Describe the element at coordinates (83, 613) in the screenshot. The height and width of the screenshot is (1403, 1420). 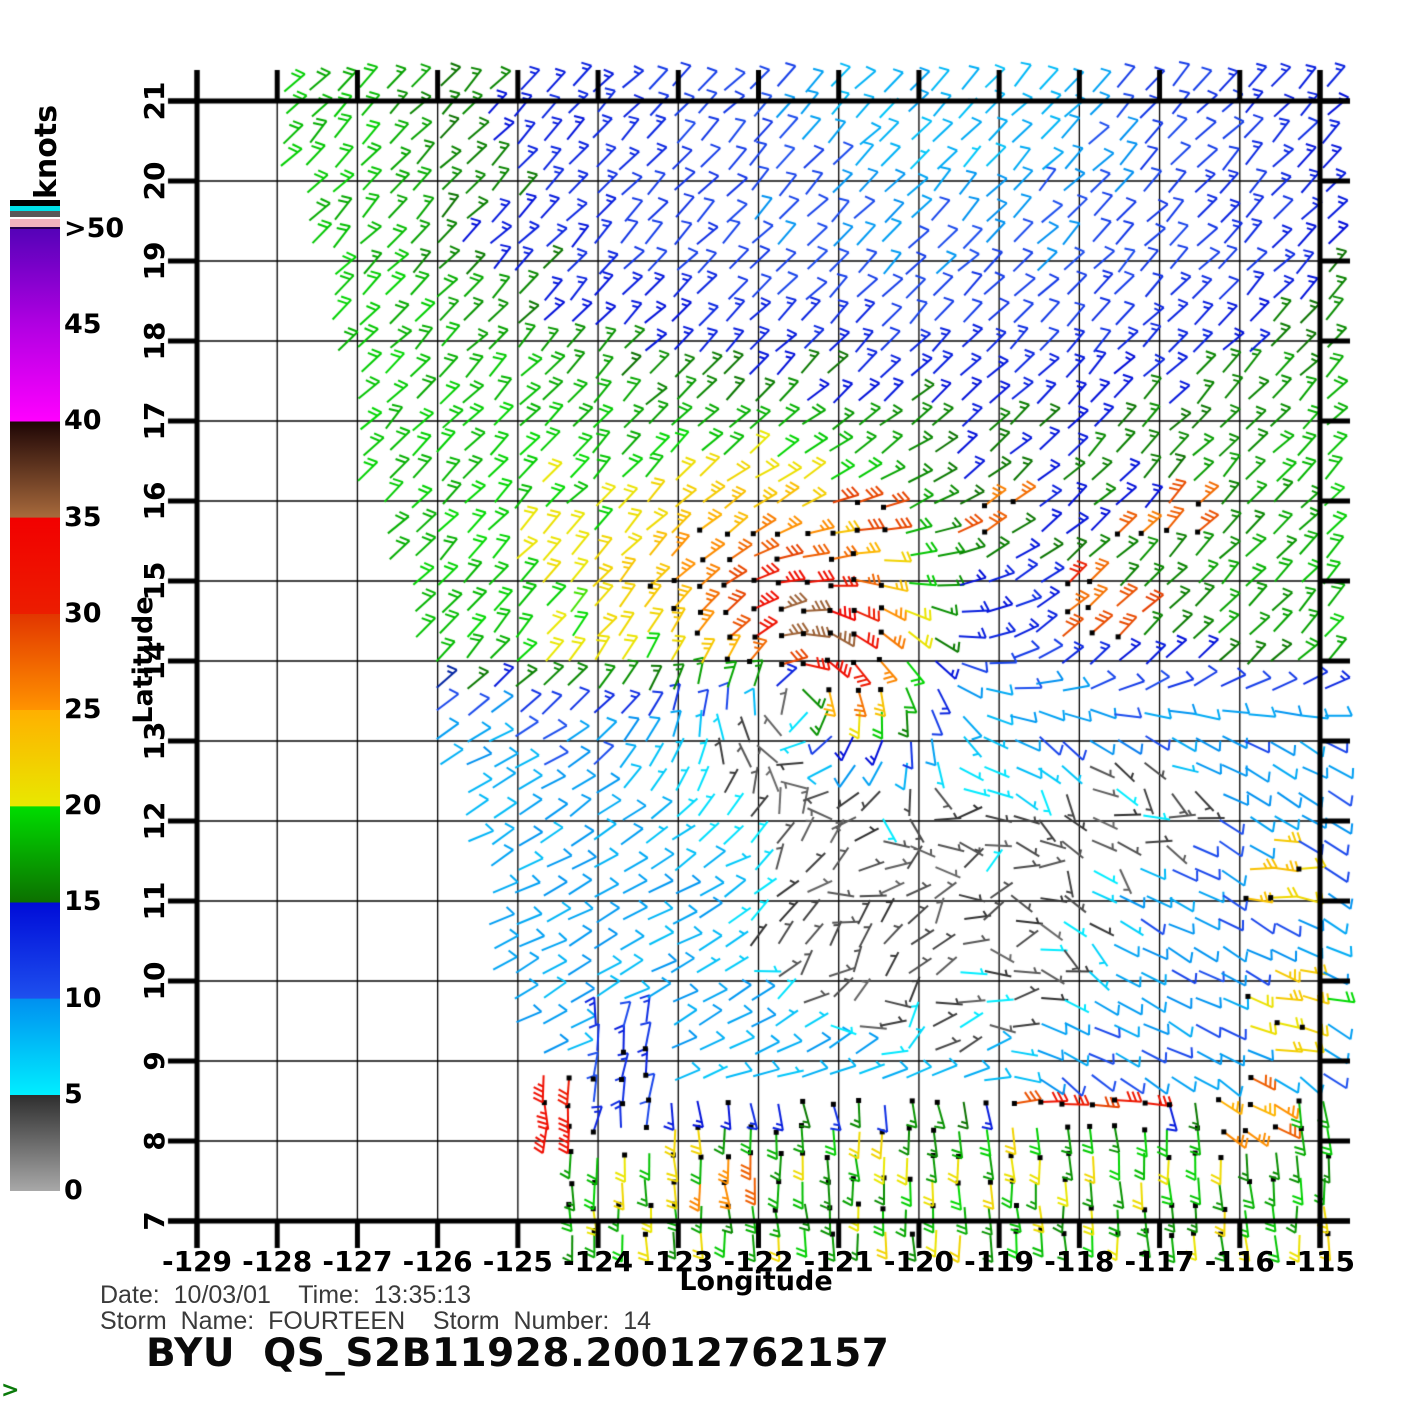
I see `colorbar-label-30: 30` at that location.